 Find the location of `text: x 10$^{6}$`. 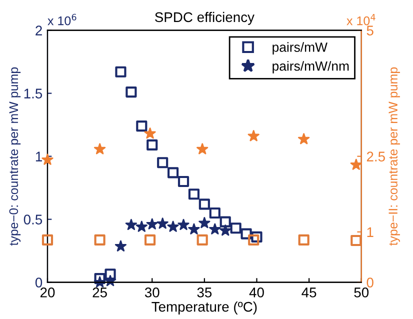

text: x 10$^{6}$ is located at coordinates (62, 20).